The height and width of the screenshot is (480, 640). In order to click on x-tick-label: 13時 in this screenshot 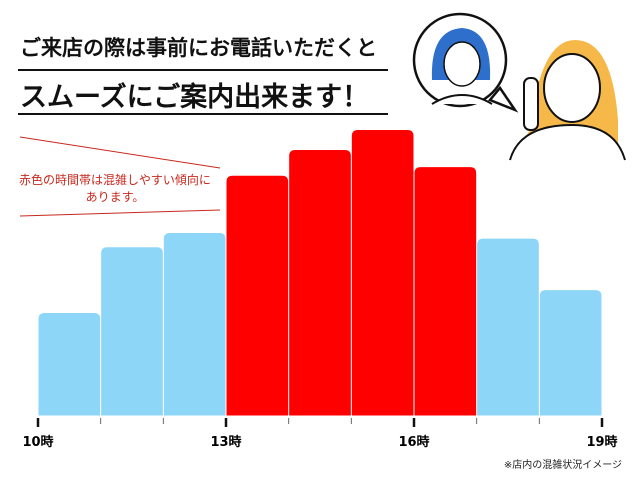, I will do `click(225, 442)`.